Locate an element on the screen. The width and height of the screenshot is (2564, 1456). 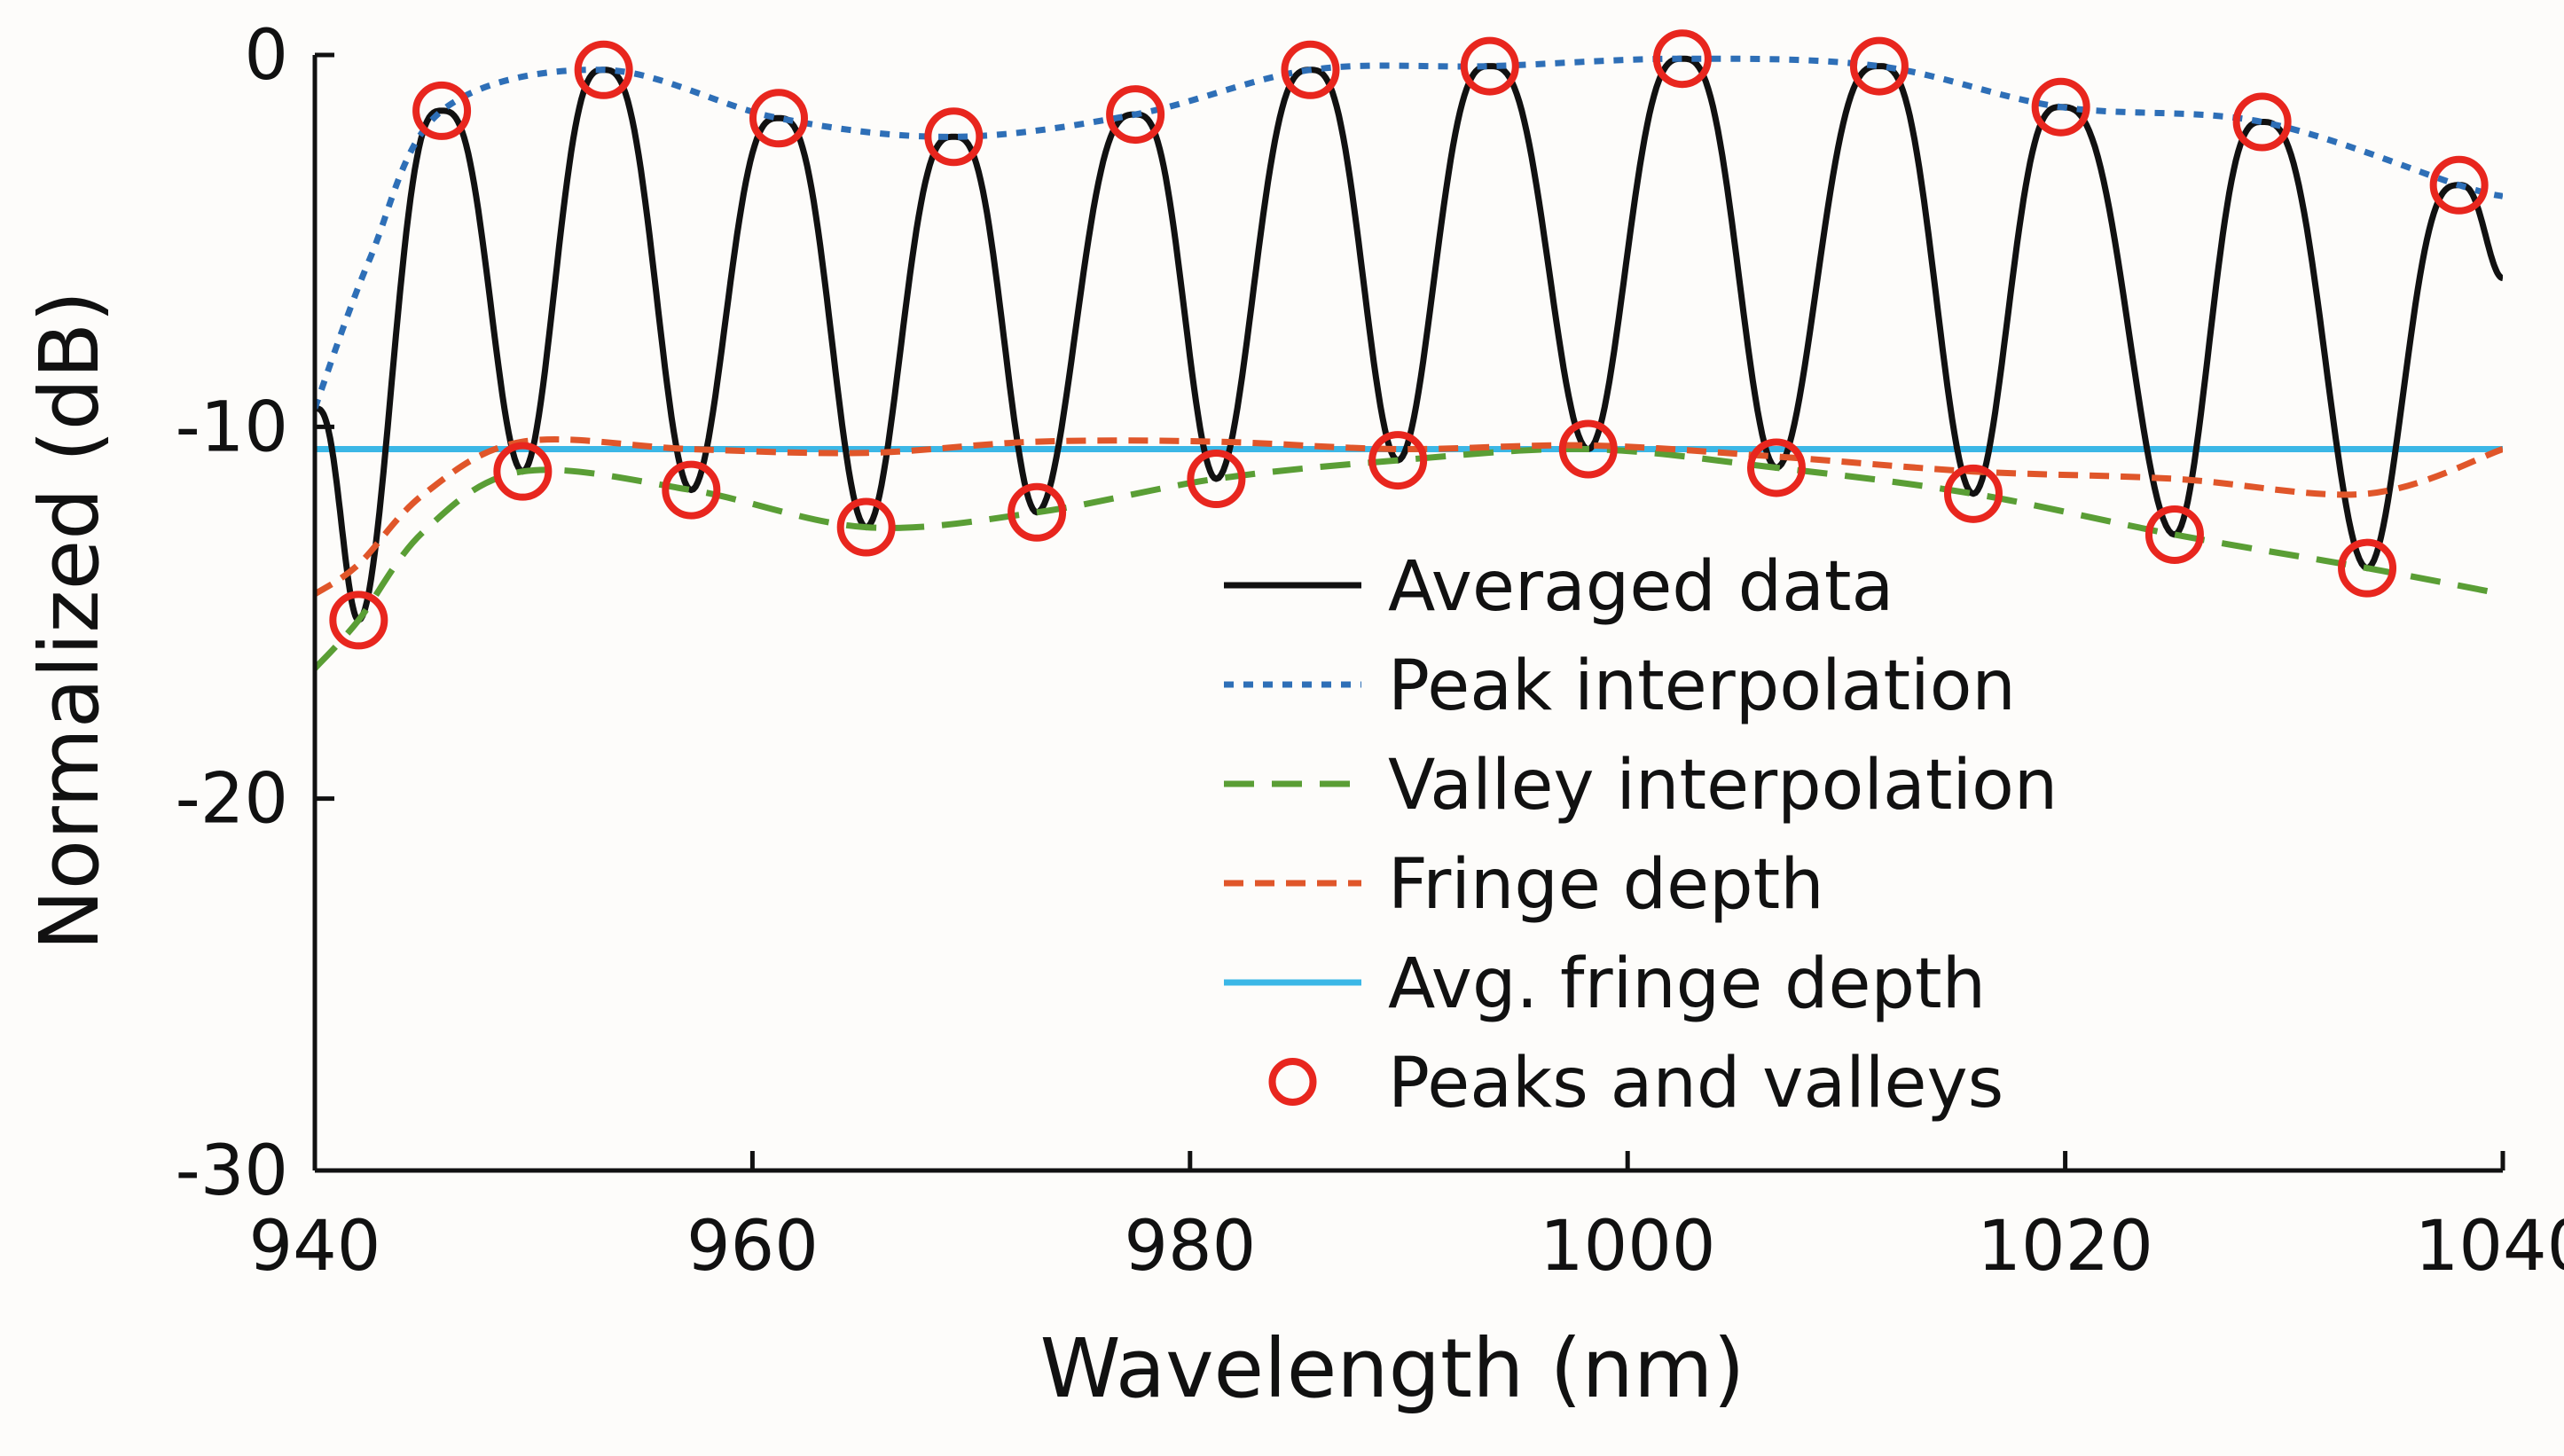
x-axis-title: Wavelength (nm) is located at coordinates (1392, 1368).